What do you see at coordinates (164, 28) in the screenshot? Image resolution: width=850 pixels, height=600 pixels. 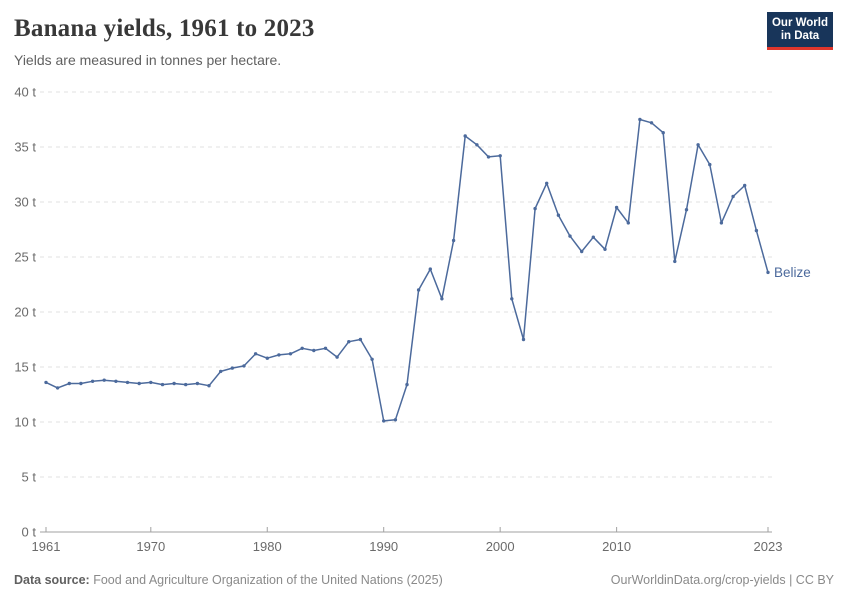 I see `page-title: Banana yields, 1961 to 2023` at bounding box center [164, 28].